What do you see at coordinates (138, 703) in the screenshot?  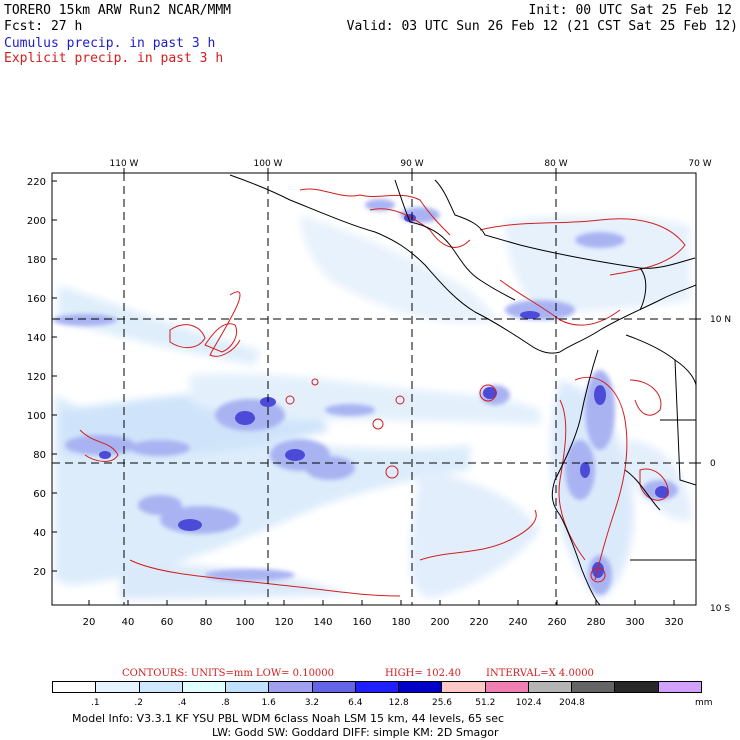 I see `colorbar-label: .2` at bounding box center [138, 703].